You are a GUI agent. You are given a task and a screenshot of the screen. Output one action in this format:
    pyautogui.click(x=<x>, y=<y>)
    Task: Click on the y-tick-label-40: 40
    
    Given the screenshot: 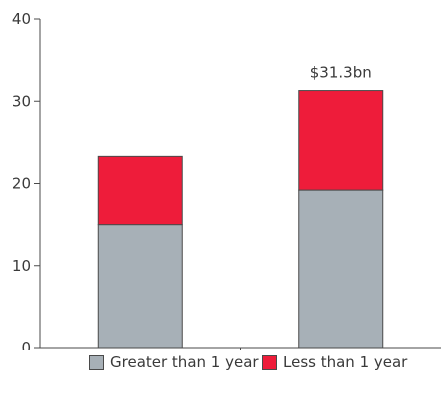 What is the action you would take?
    pyautogui.click(x=21, y=19)
    